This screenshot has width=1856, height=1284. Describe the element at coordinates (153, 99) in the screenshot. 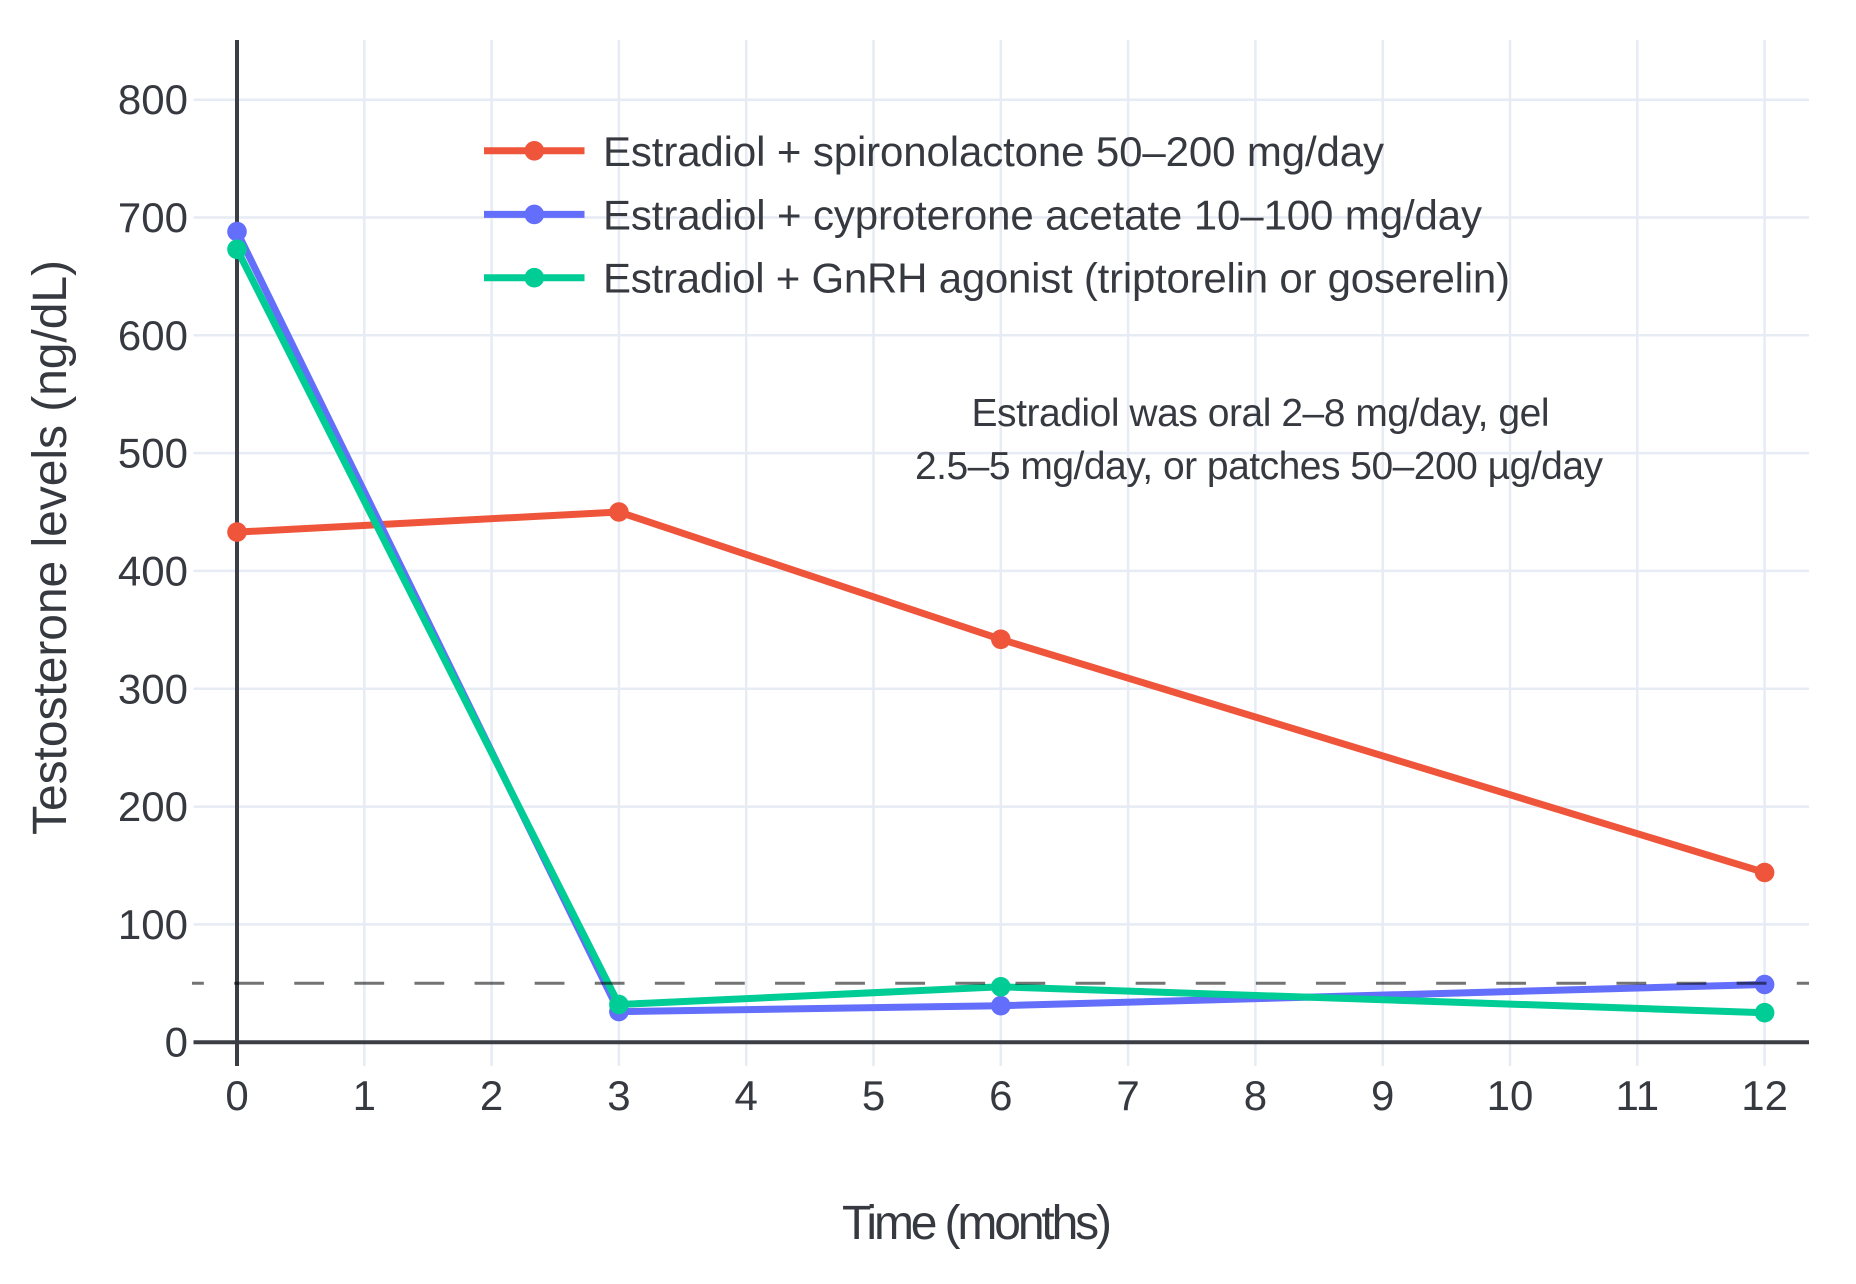

I see `svg-text: 800` at that location.